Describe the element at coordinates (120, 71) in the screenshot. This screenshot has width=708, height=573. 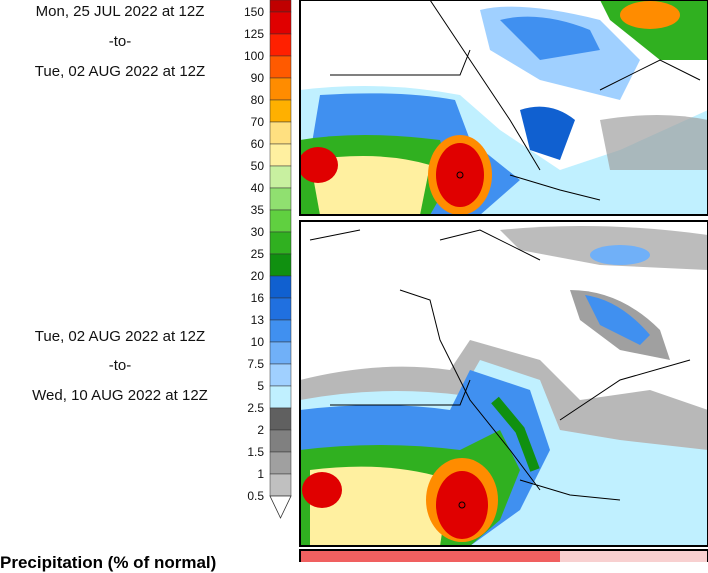
I see `period-end: Tue, 02 AUG 2022 at 12Z` at that location.